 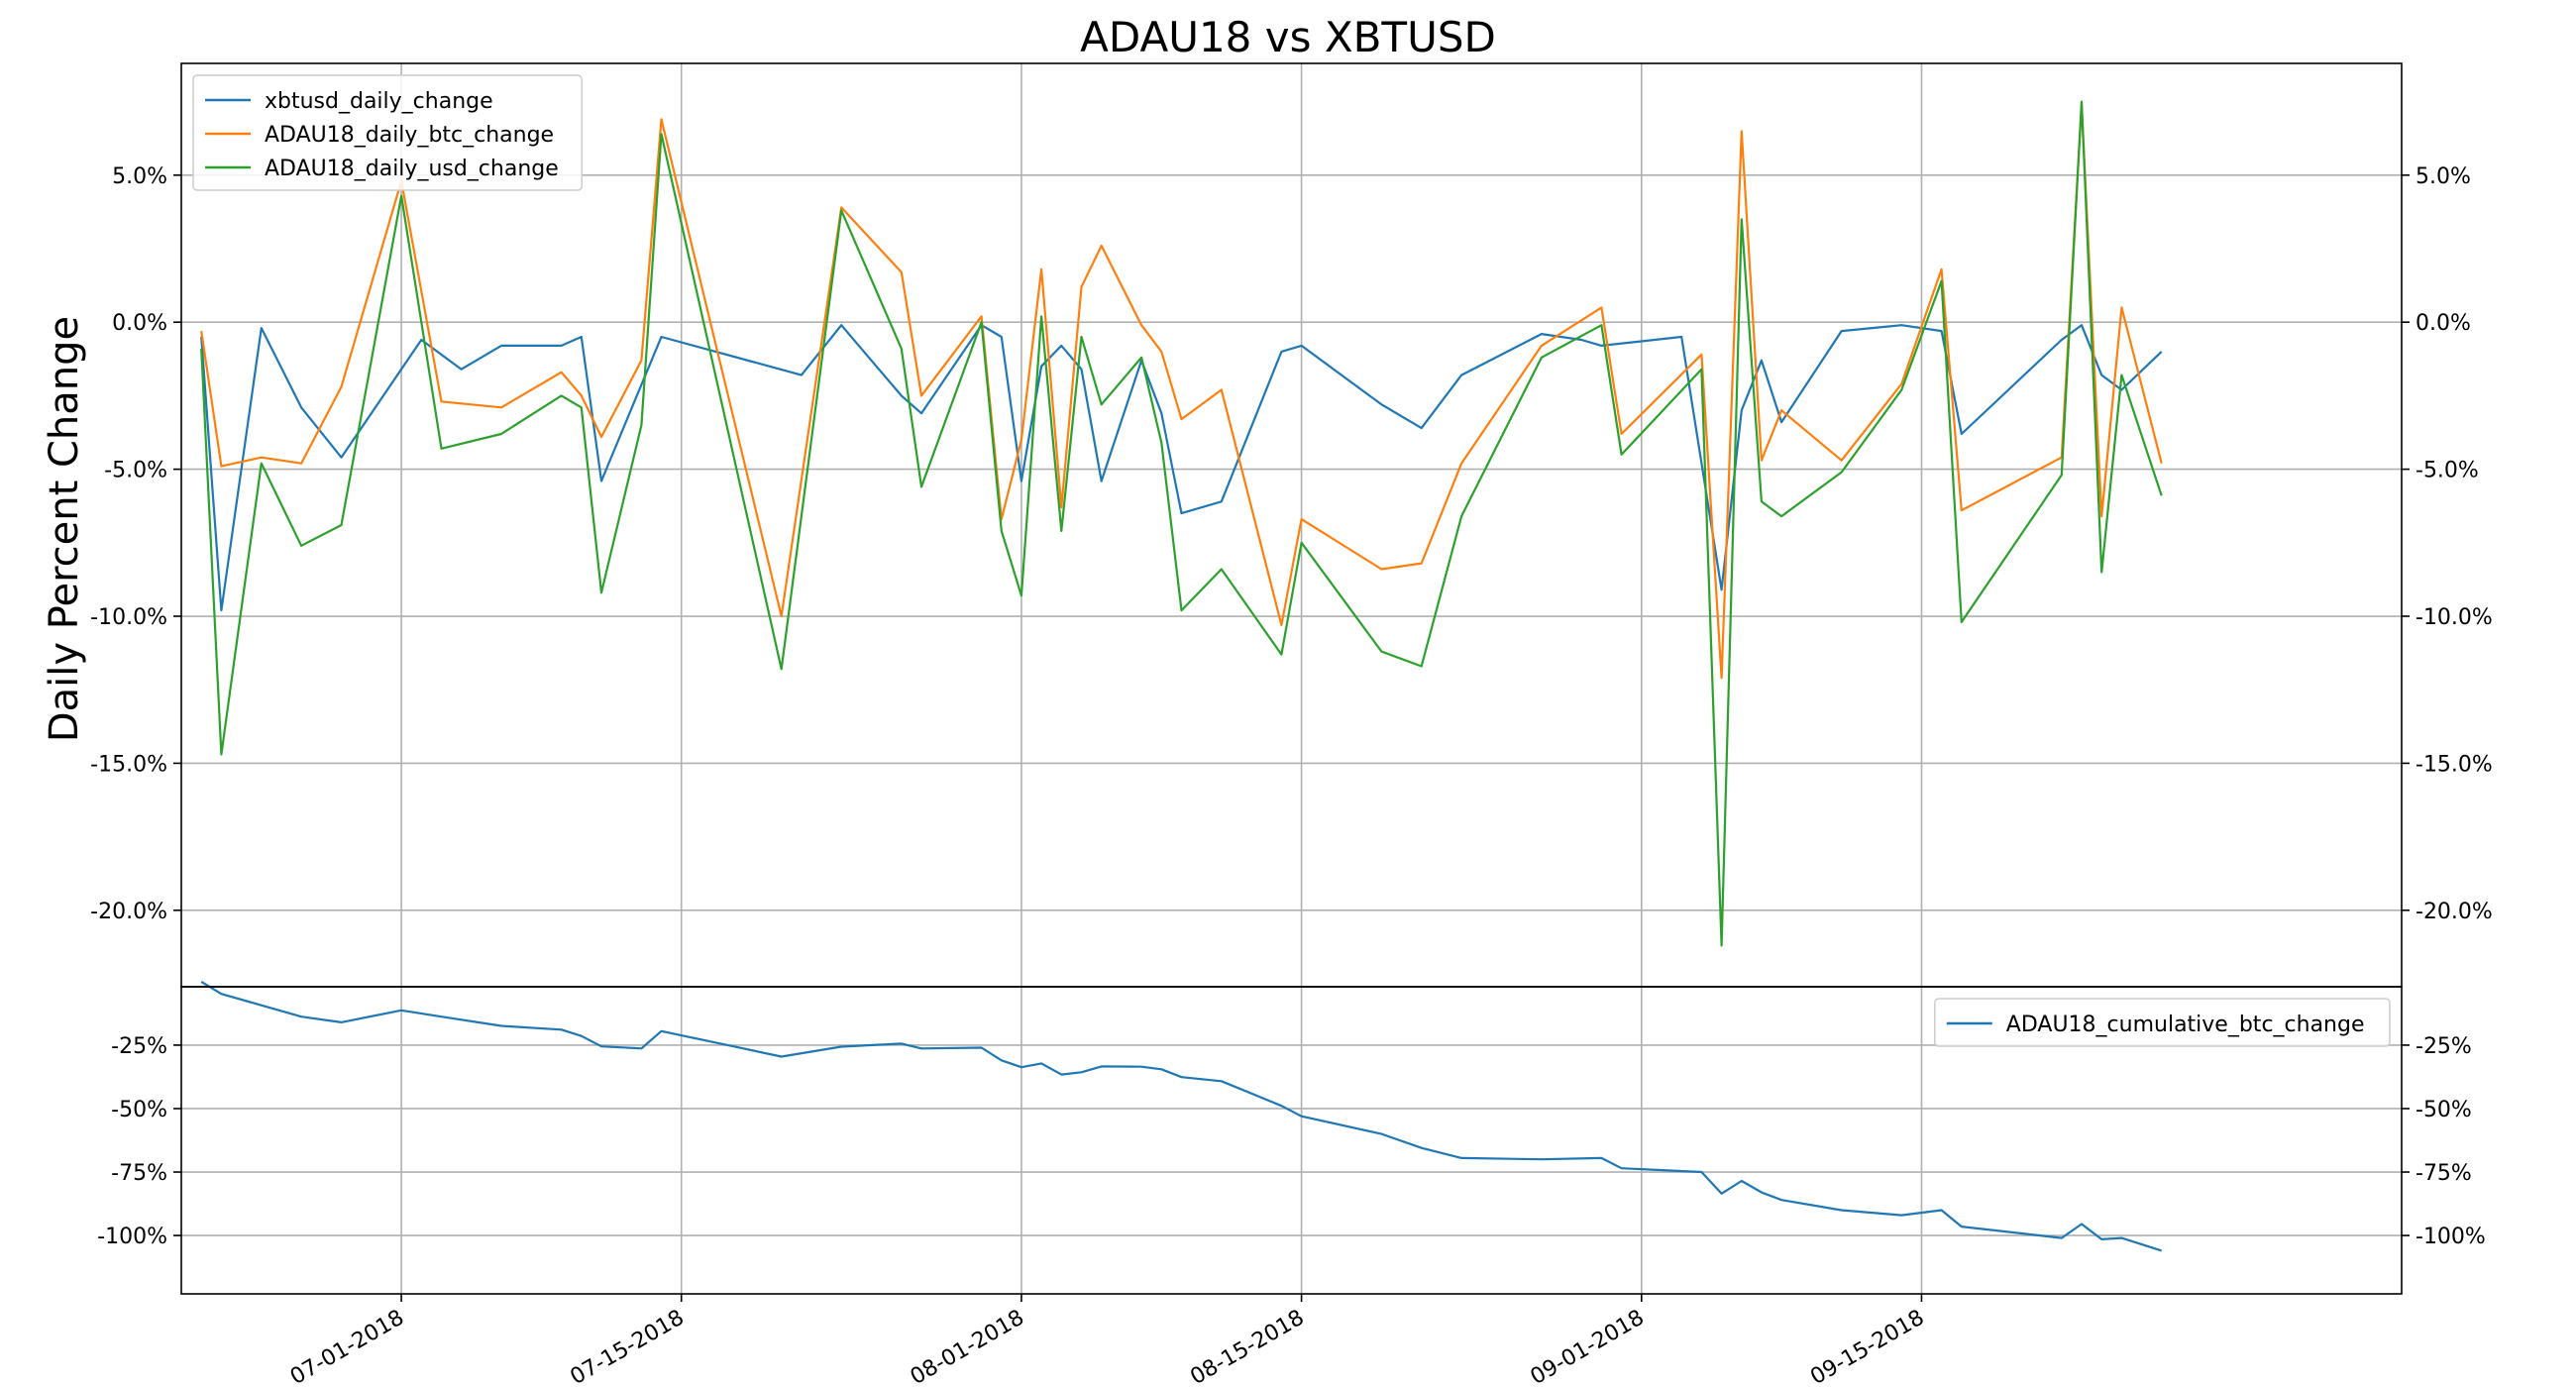 I want to click on y-tick-label-right: -5.0%, so click(x=2447, y=471).